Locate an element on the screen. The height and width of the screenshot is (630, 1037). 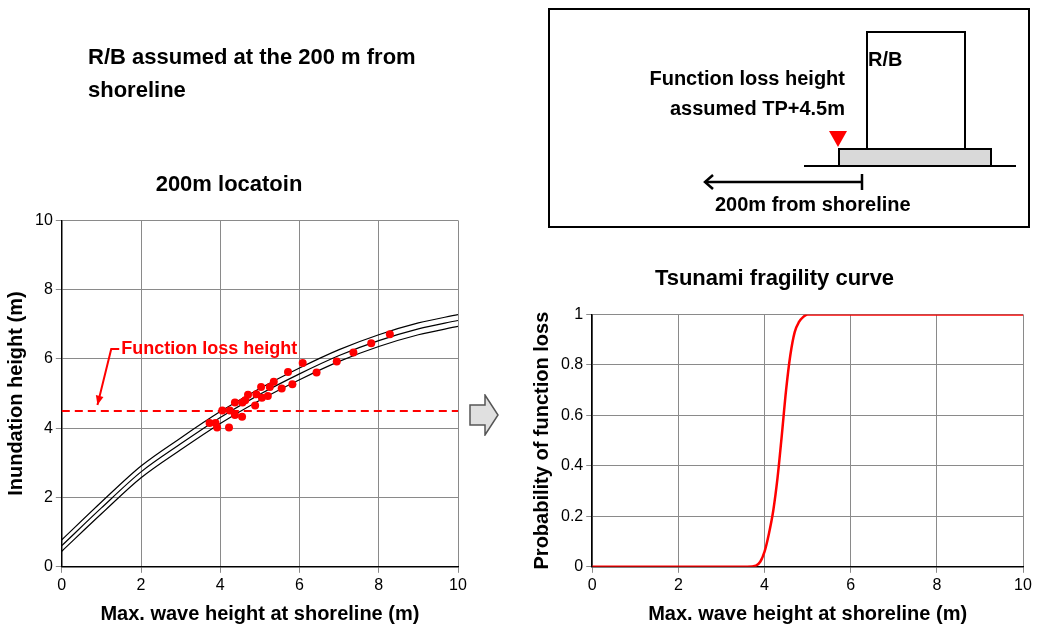
text: R/B assumed at the 200 m from shoreline is located at coordinates (252, 73).